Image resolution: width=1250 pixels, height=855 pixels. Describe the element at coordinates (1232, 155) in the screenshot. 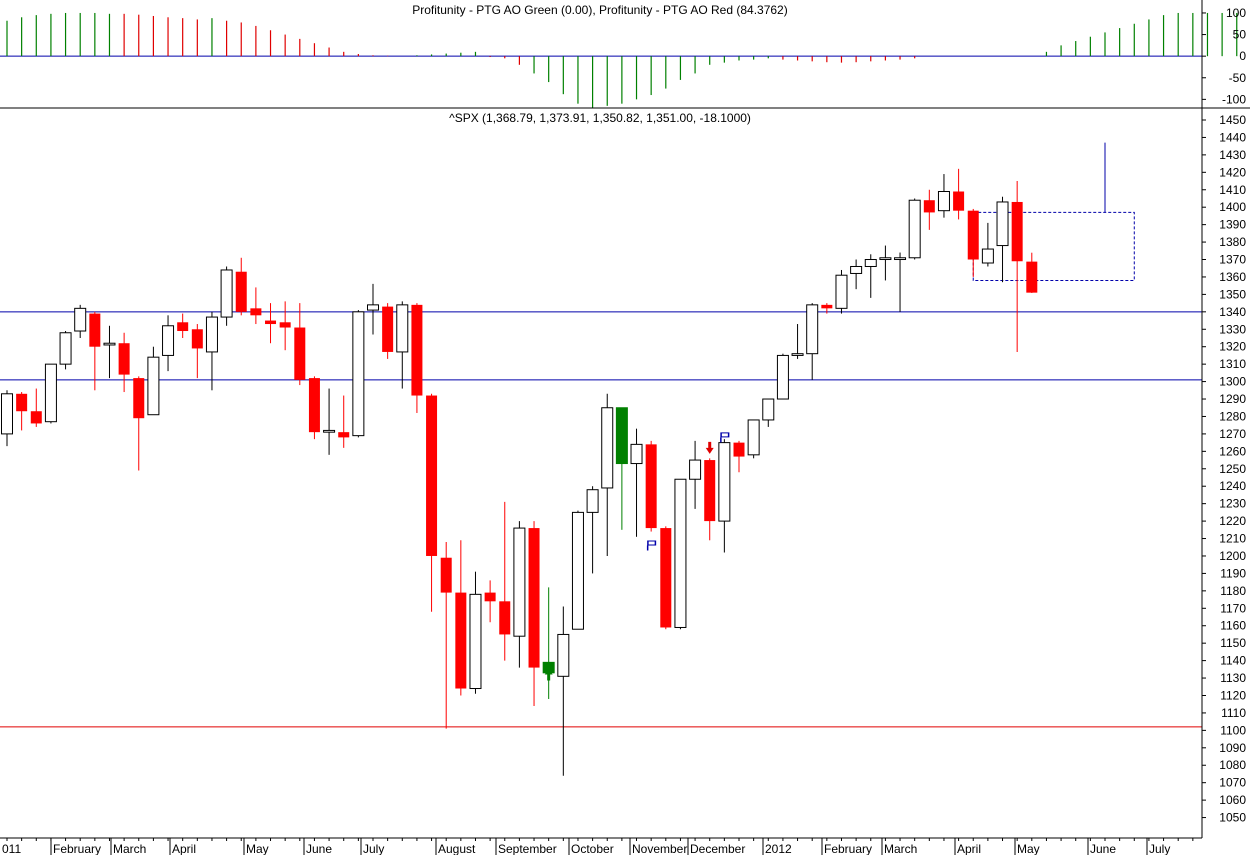

I see `price-y-tick-label: 1430` at that location.